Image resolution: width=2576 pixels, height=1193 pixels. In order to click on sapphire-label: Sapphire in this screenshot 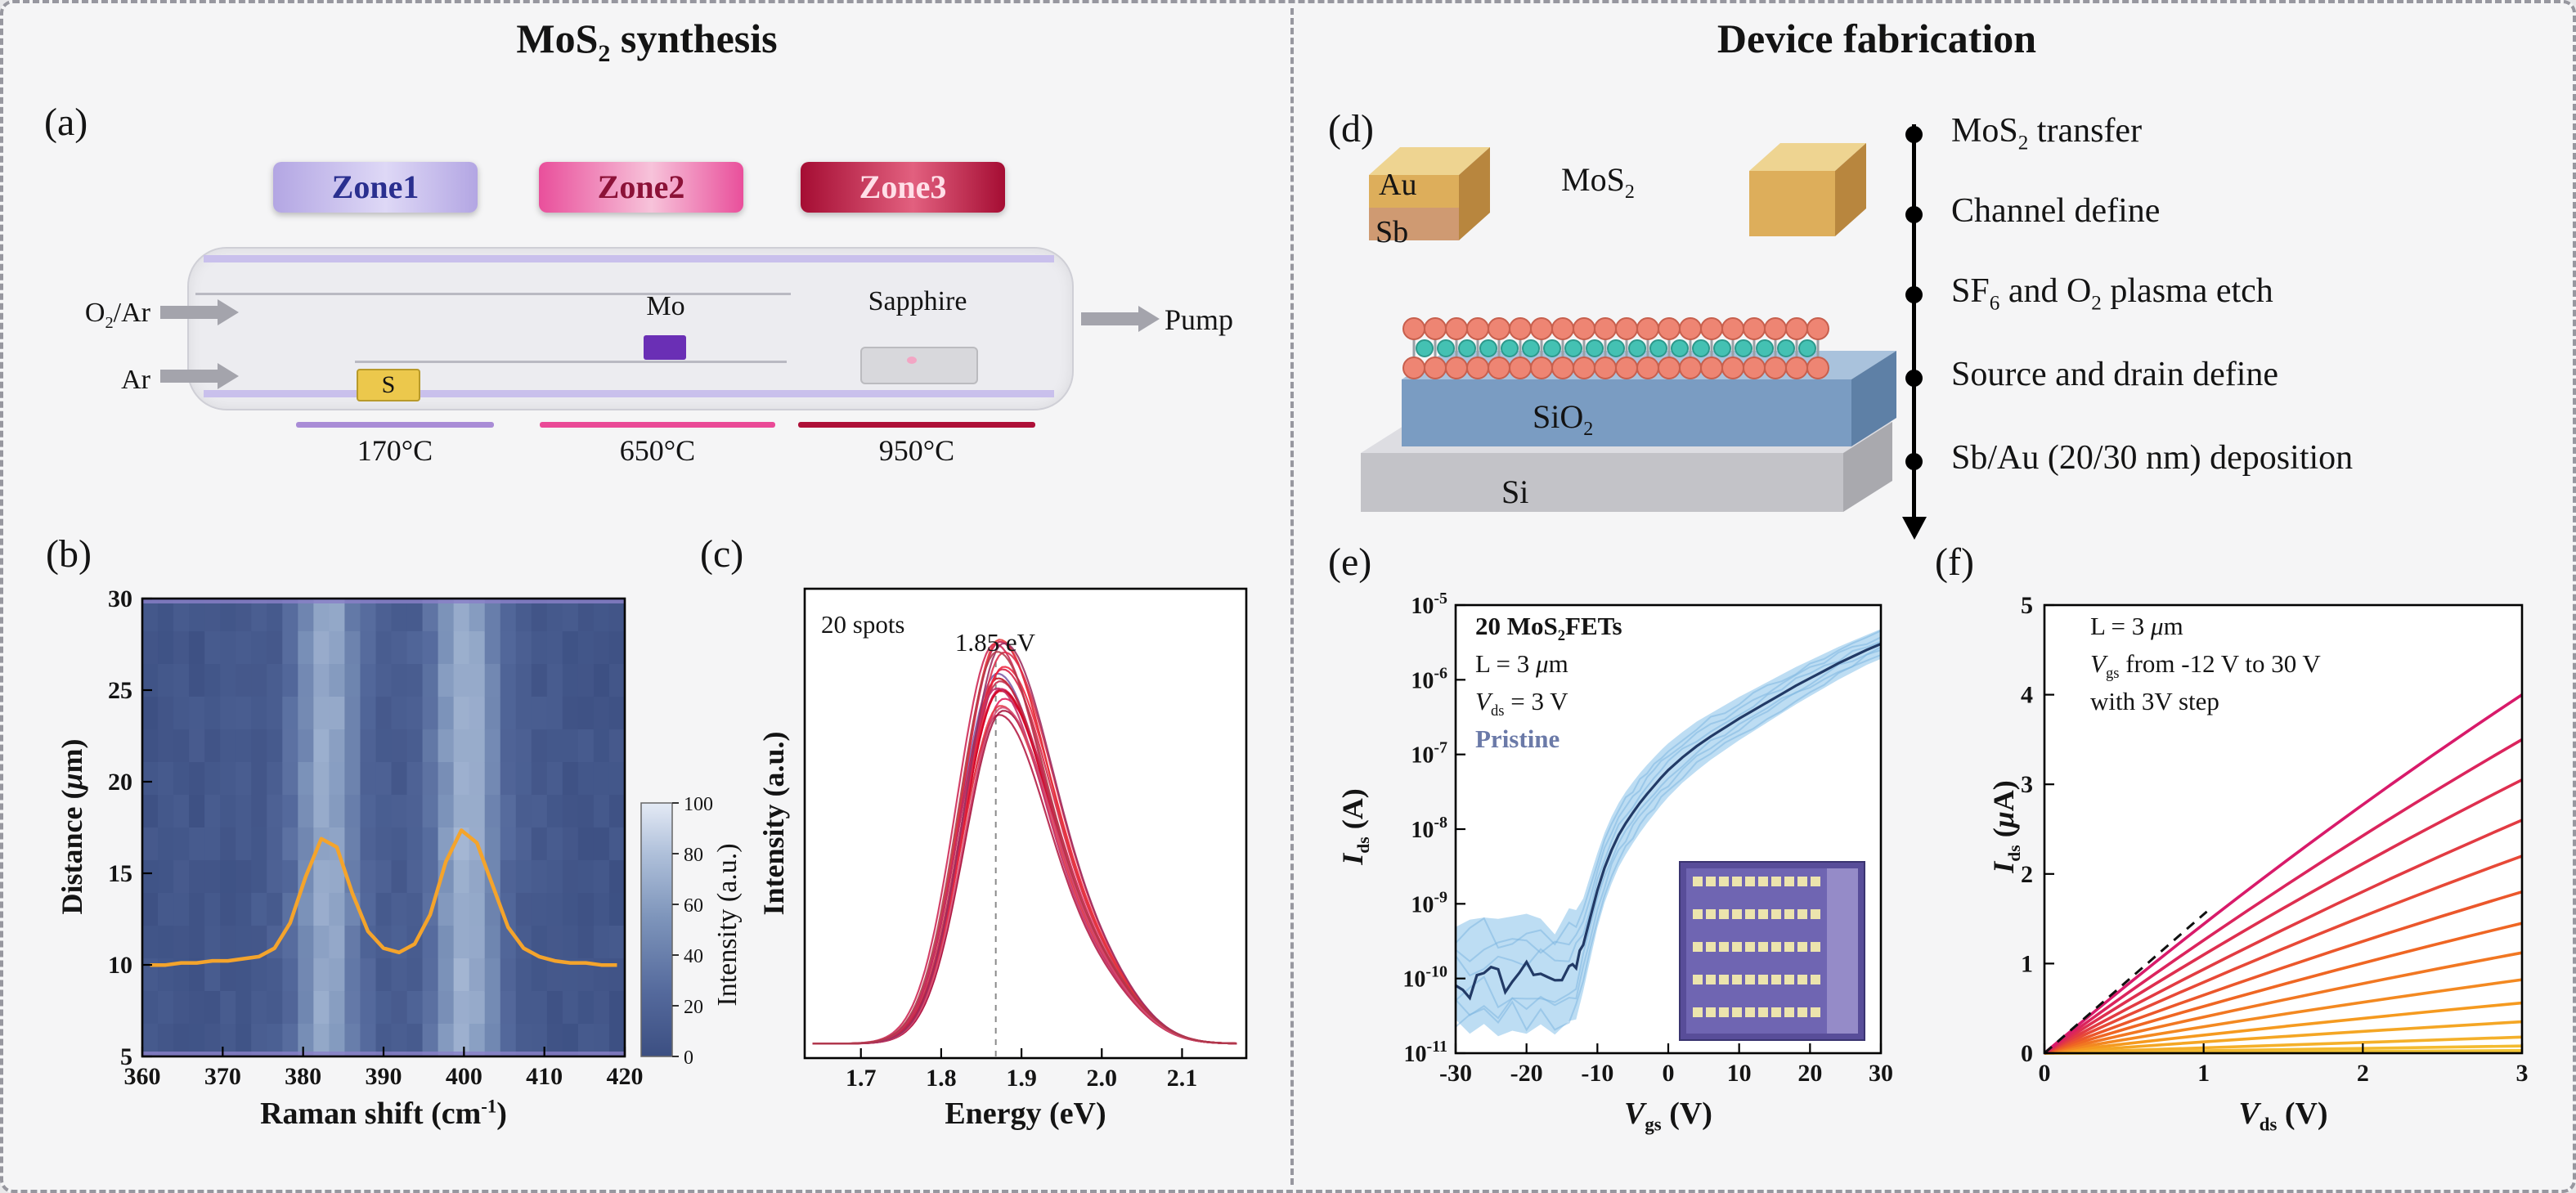, I will do `click(918, 301)`.